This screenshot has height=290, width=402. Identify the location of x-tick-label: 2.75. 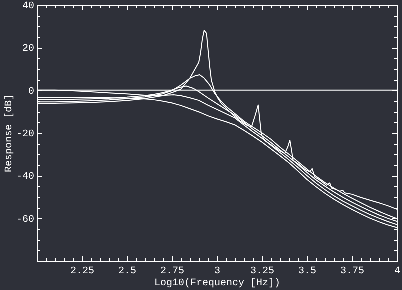
(172, 272).